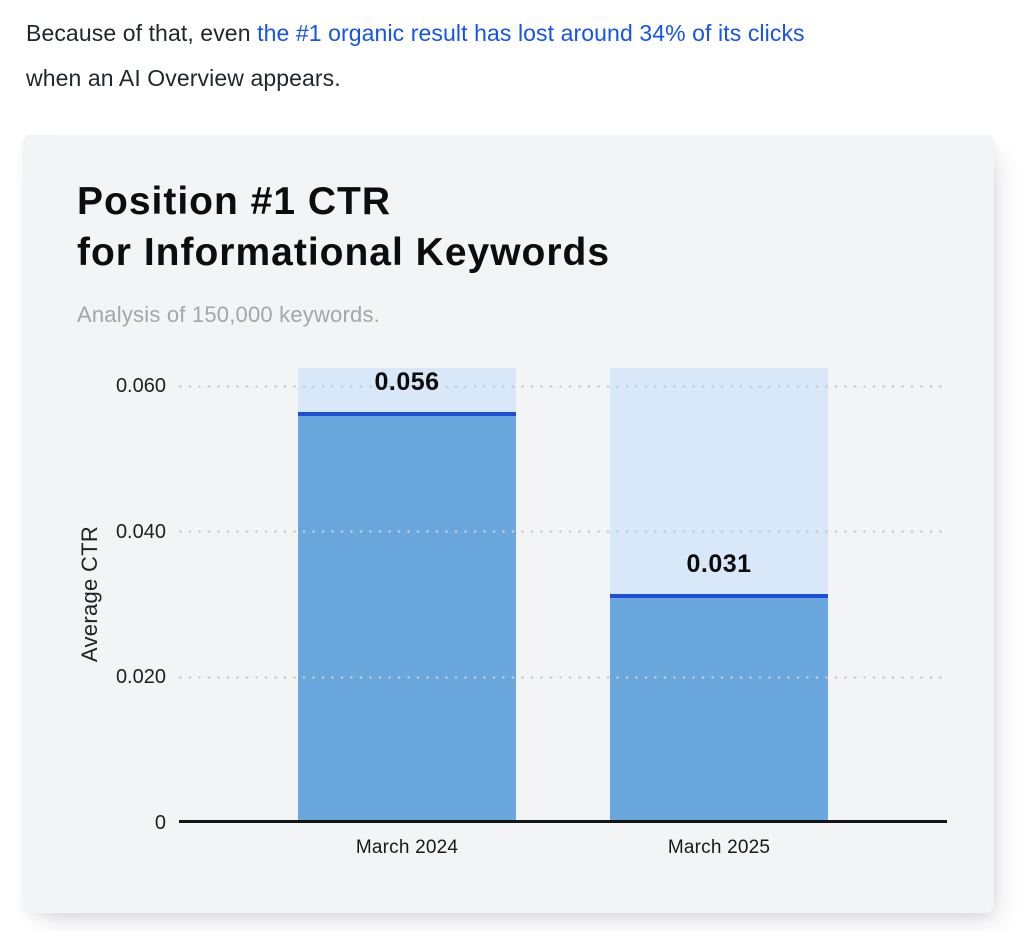 The image size is (1024, 931). What do you see at coordinates (89, 594) in the screenshot?
I see `y-axis-title: Average CTR` at bounding box center [89, 594].